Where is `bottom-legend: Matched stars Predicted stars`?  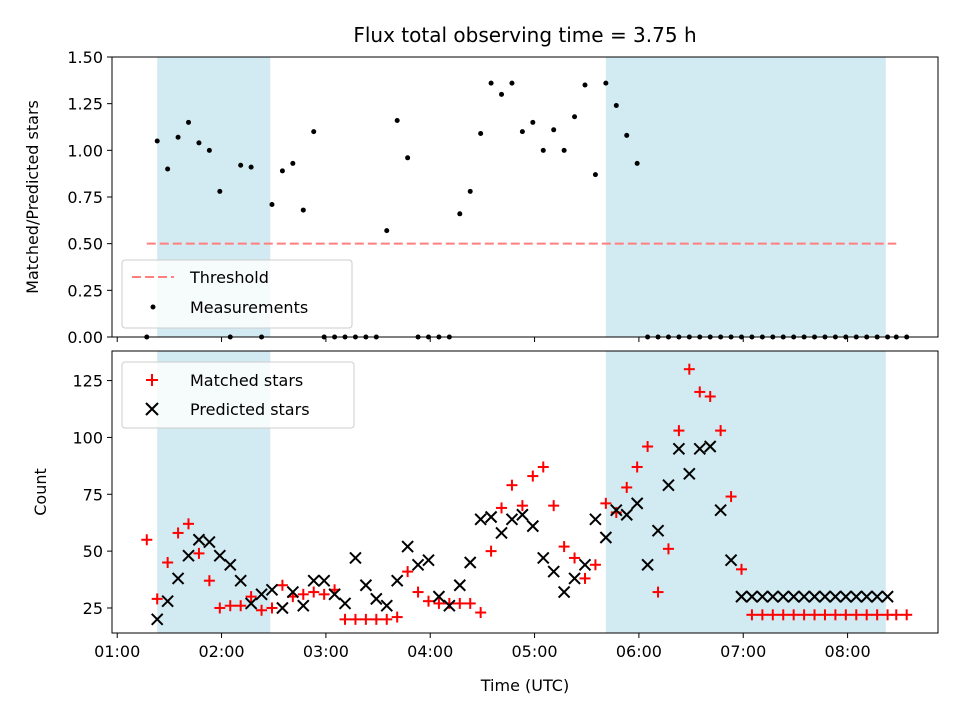
bottom-legend: Matched stars Predicted stars is located at coordinates (238, 395).